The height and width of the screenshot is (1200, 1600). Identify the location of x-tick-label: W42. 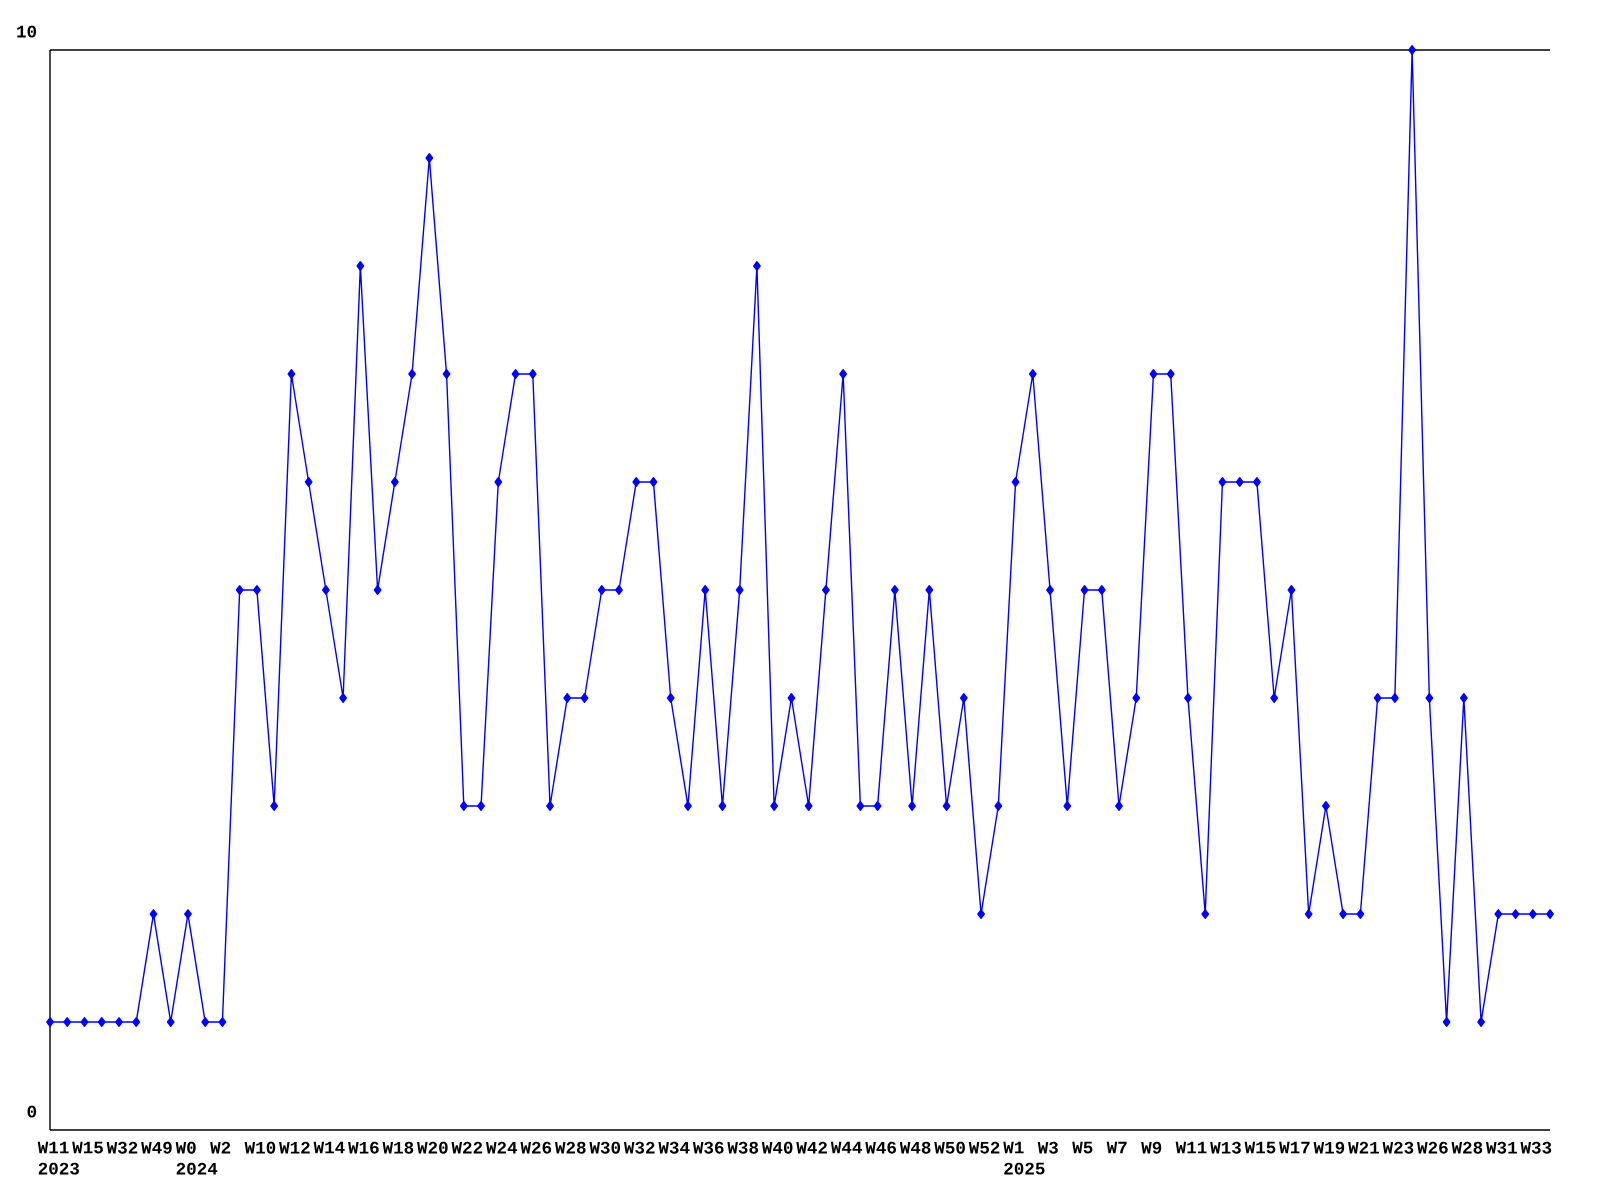
(811, 1147).